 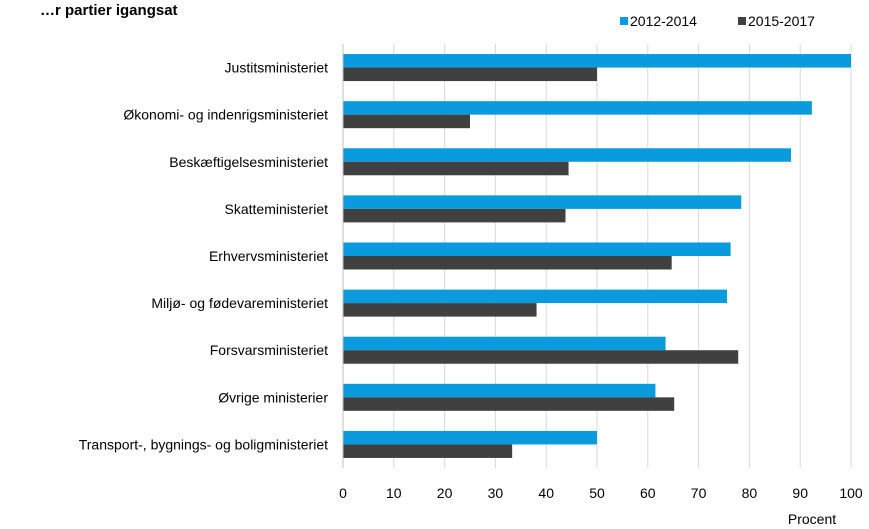 What do you see at coordinates (269, 350) in the screenshot?
I see `category-label: Forsvarsministeriet` at bounding box center [269, 350].